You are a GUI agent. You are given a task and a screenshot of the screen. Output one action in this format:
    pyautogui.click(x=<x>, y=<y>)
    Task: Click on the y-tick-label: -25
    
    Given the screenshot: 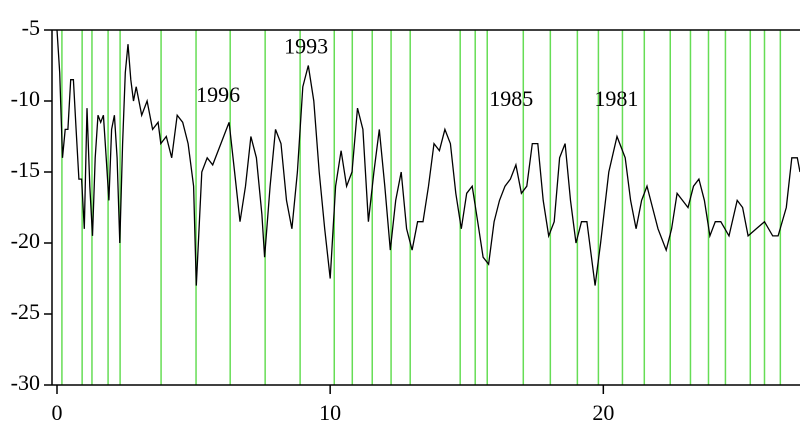 What is the action you would take?
    pyautogui.click(x=25, y=311)
    